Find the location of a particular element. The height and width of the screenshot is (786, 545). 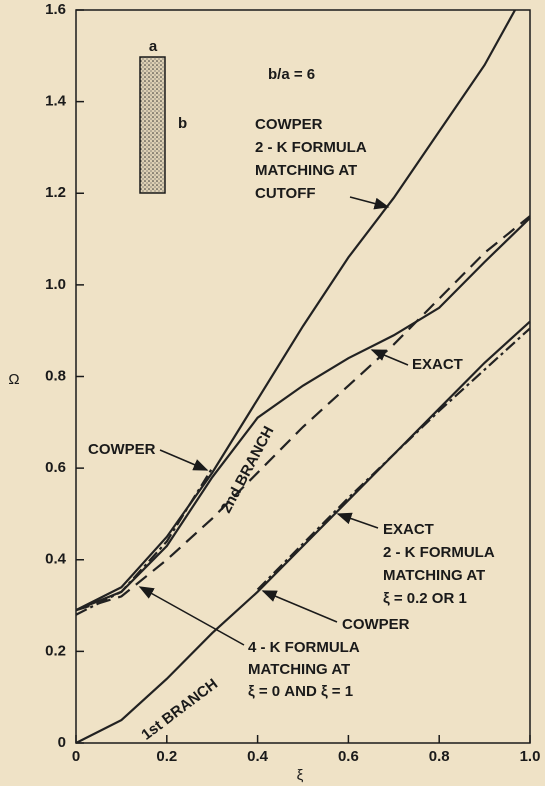

x-tick-label: 0.2 is located at coordinates (166, 756).